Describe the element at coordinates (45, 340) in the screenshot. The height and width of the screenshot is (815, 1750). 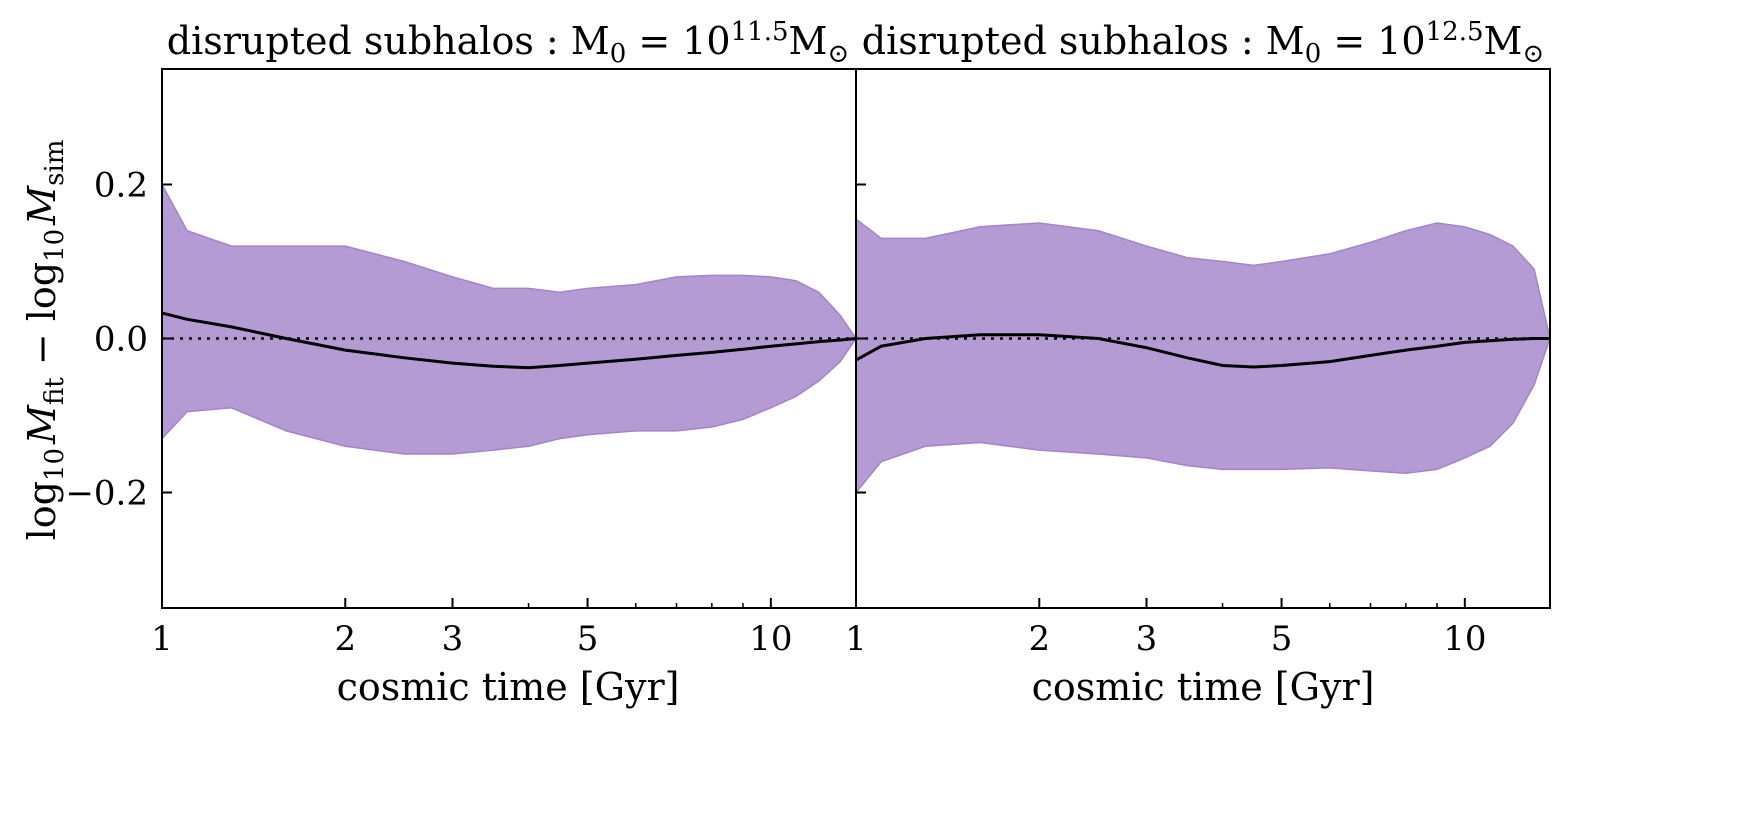
I see `y-axis-label: log10Mfit − log10Msim` at that location.